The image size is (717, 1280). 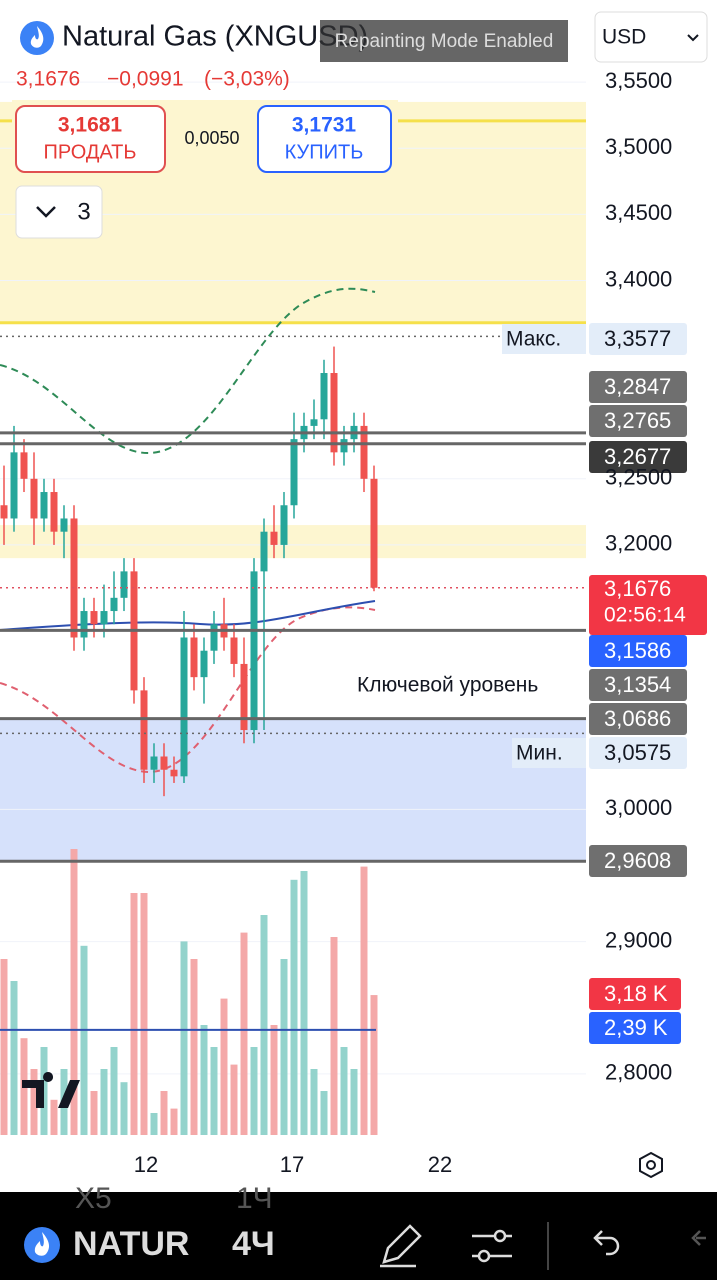 What do you see at coordinates (638, 939) in the screenshot?
I see `y-tick-label: 2,9000` at bounding box center [638, 939].